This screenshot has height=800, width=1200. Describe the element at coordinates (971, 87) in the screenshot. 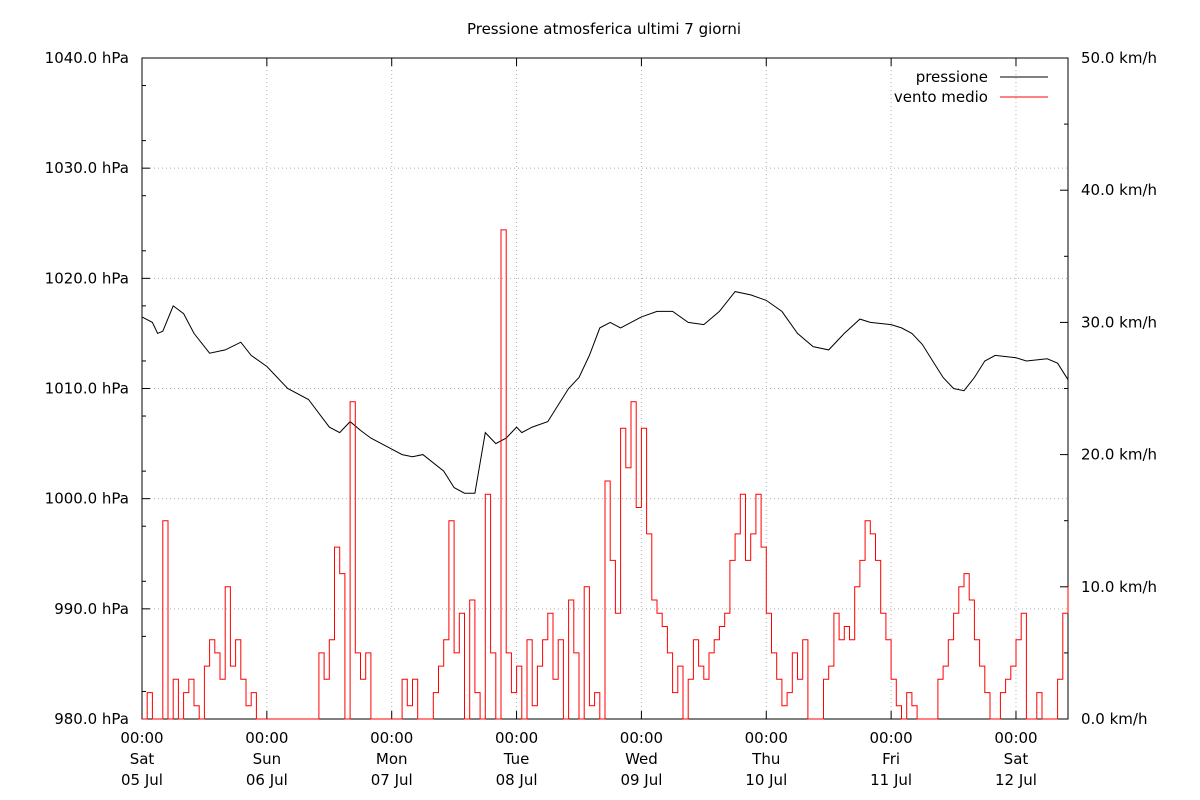

I see `legend: pressione vento medio` at that location.